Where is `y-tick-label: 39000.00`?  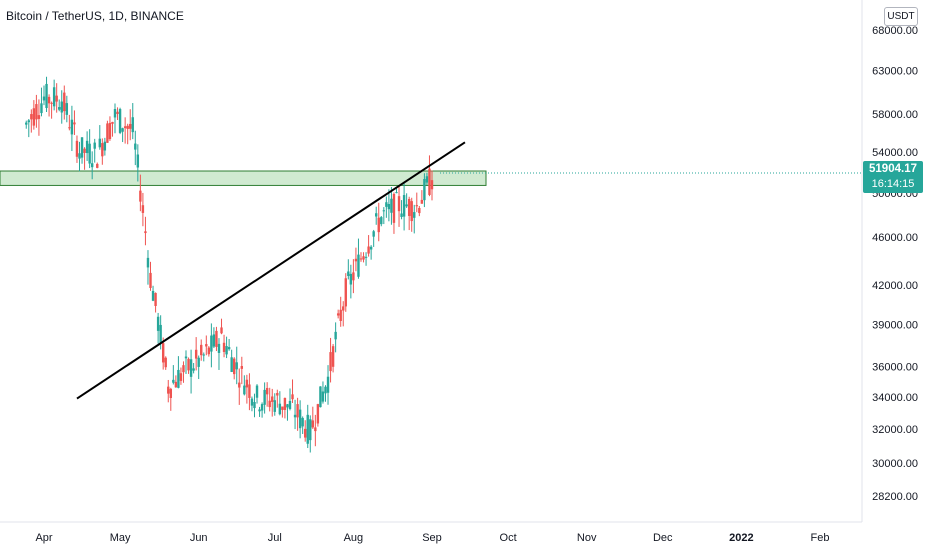 y-tick-label: 39000.00 is located at coordinates (895, 325).